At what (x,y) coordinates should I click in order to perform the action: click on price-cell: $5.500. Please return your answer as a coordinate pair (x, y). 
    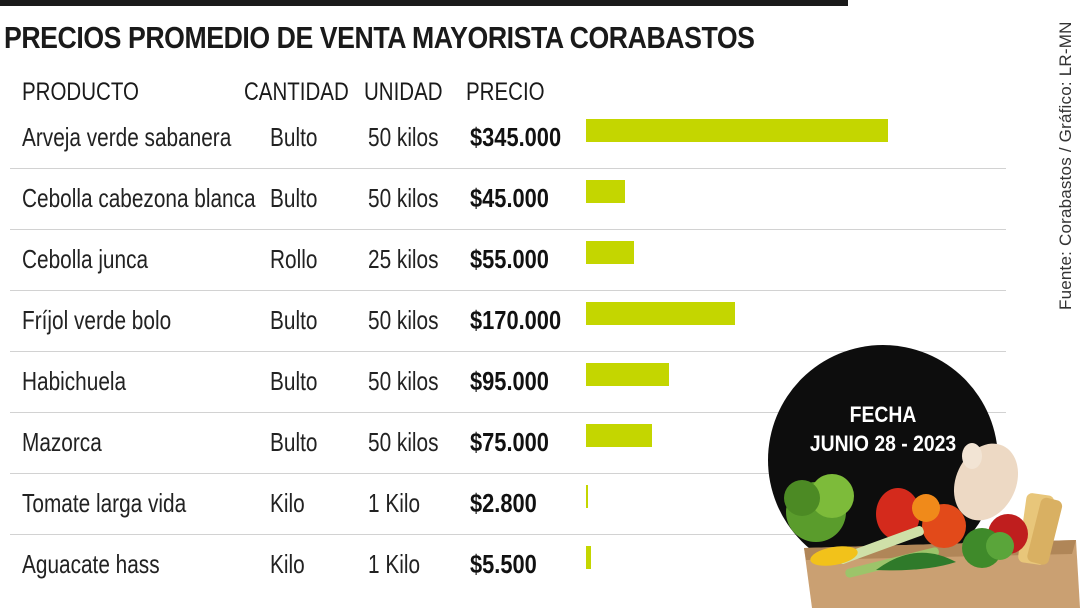
    Looking at the image, I should click on (503, 564).